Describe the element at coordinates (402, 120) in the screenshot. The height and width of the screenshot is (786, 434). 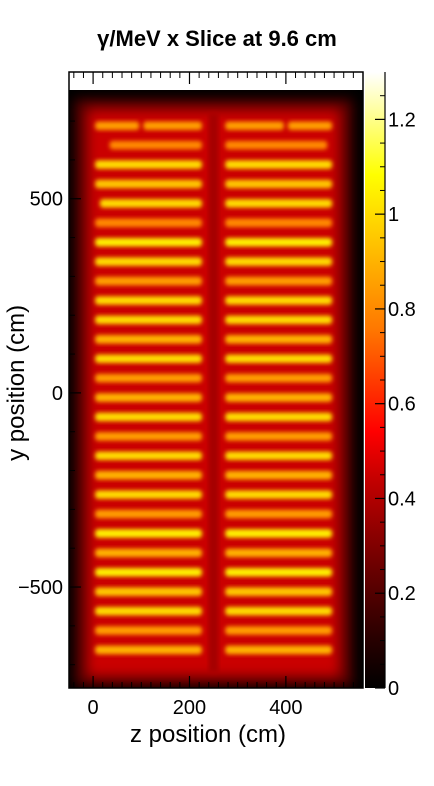
I see `colorbar-tick-label: 1.2` at that location.